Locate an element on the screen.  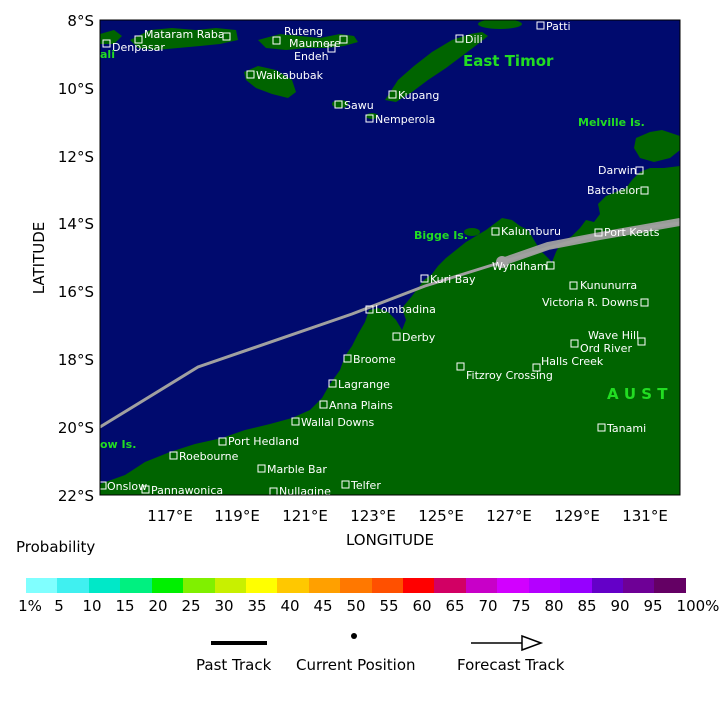
lon-tick-119e: 119°E is located at coordinates (237, 516).